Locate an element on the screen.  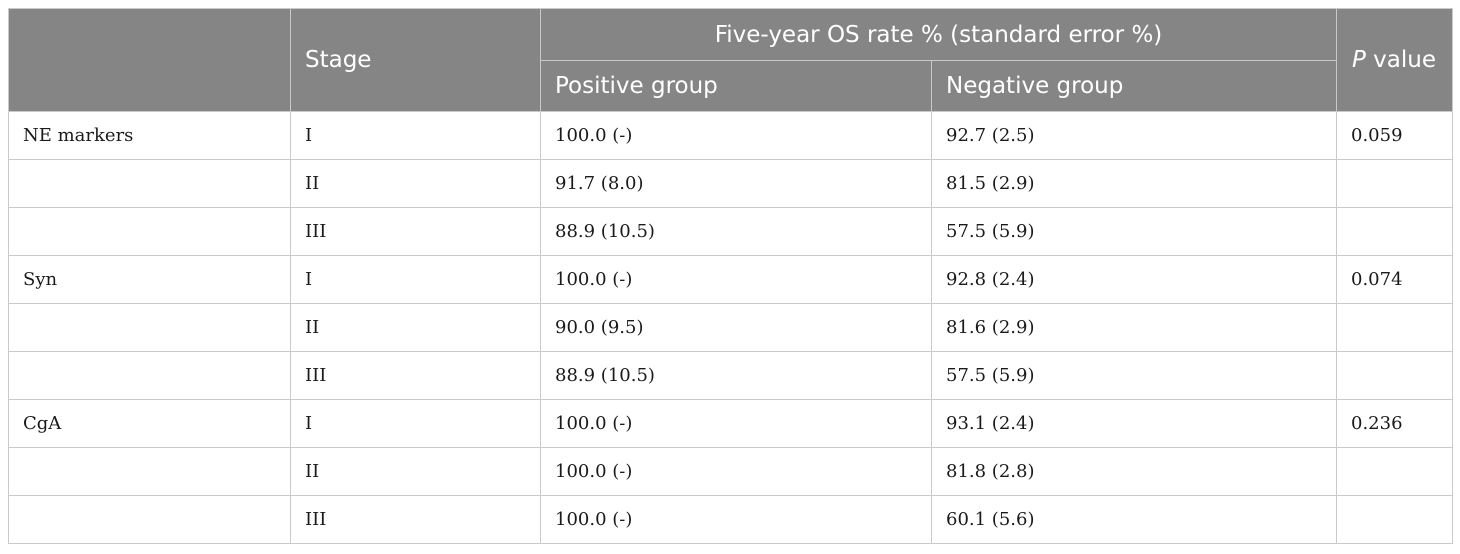
table-row: NE markers I 100.0 (-) 92.7 (2.5) 0.059 is located at coordinates (730, 135).